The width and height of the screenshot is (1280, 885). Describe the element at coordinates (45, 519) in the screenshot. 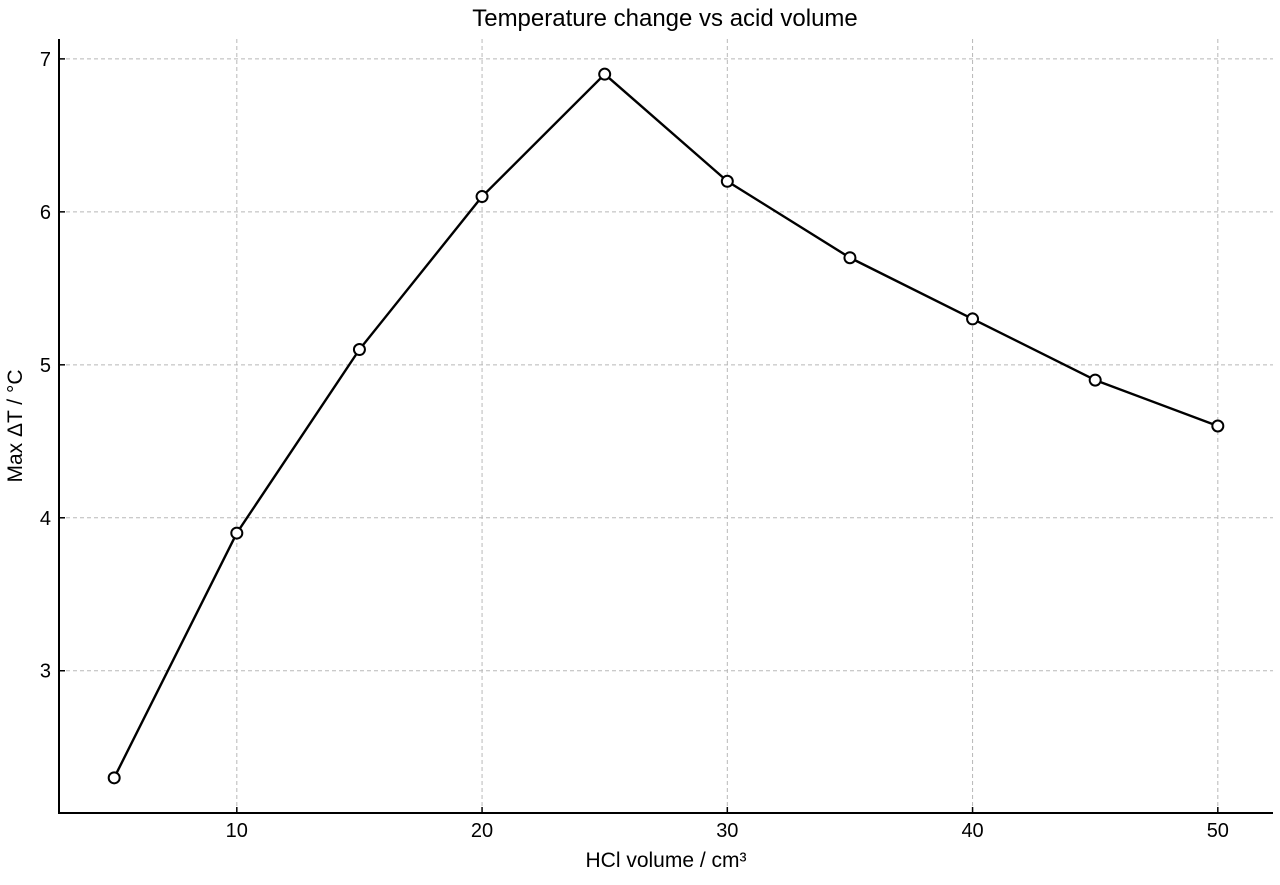

I see `y-tick-label: 4` at that location.